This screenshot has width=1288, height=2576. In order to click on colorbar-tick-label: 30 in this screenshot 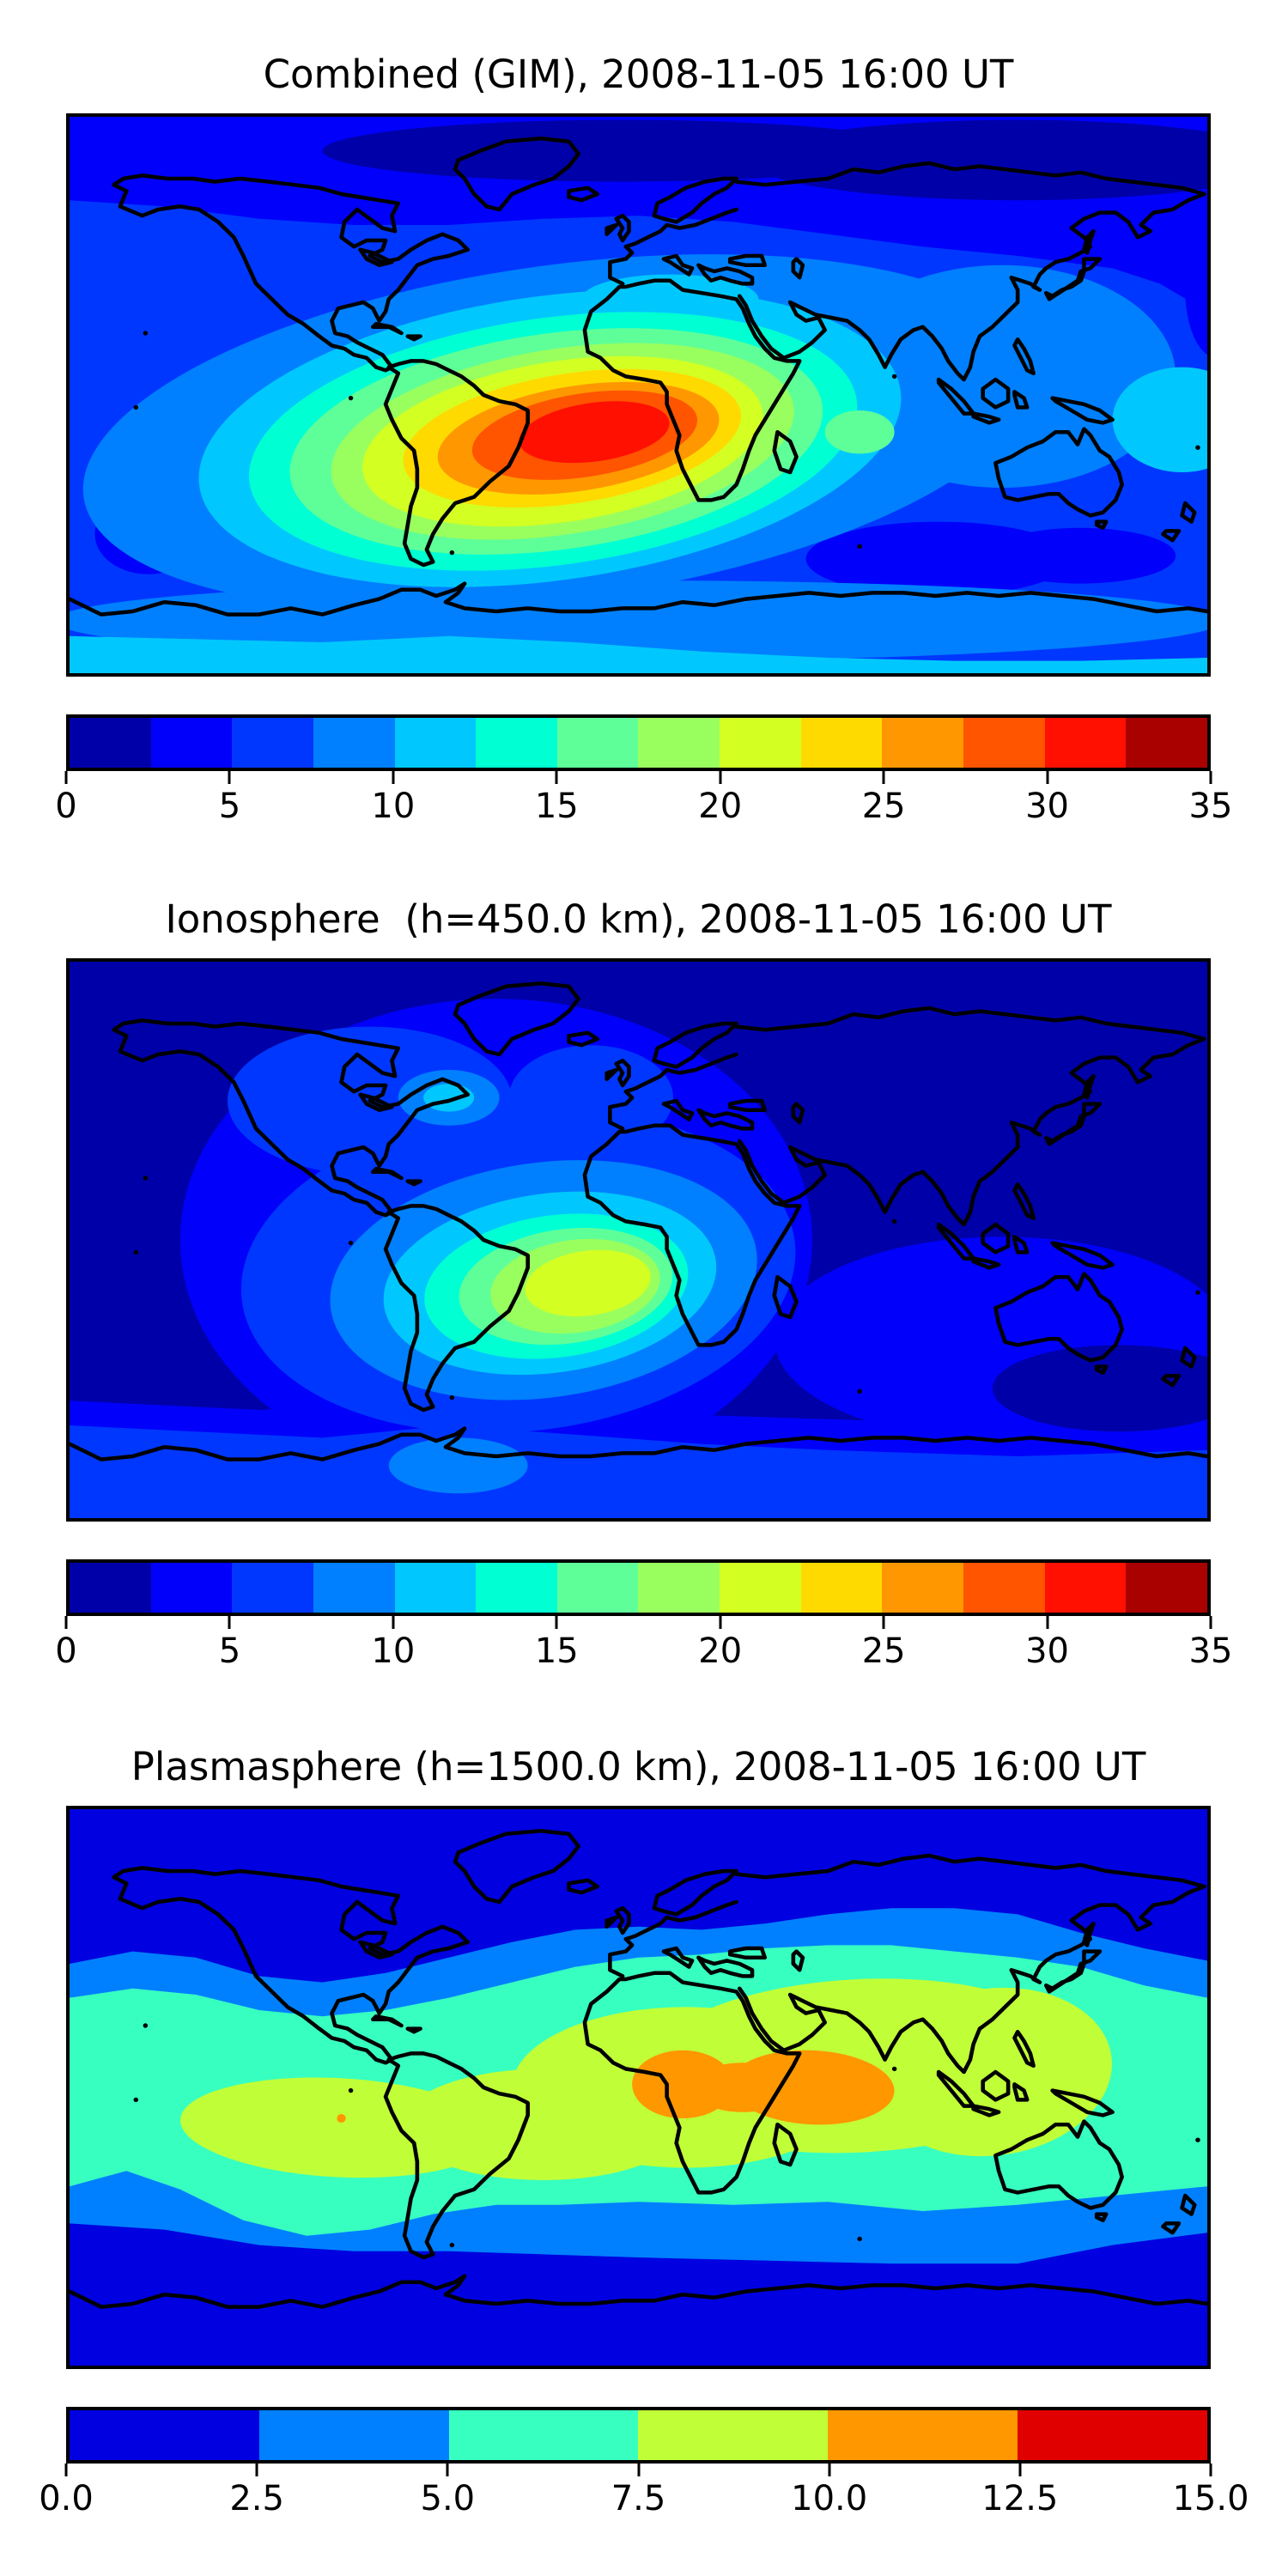, I will do `click(1047, 1651)`.